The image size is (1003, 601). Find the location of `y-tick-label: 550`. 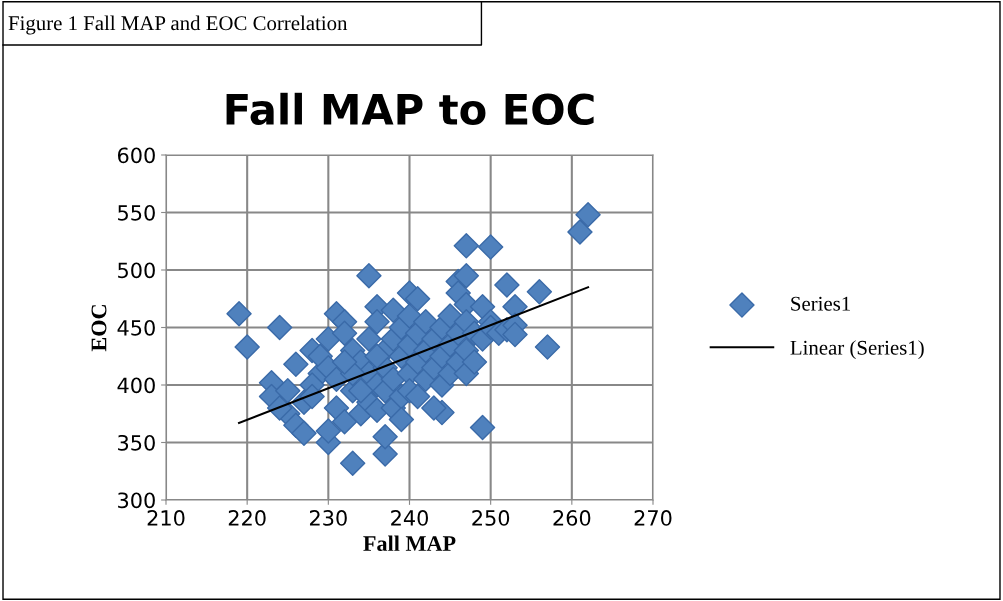

y-tick-label: 550 is located at coordinates (136, 212).